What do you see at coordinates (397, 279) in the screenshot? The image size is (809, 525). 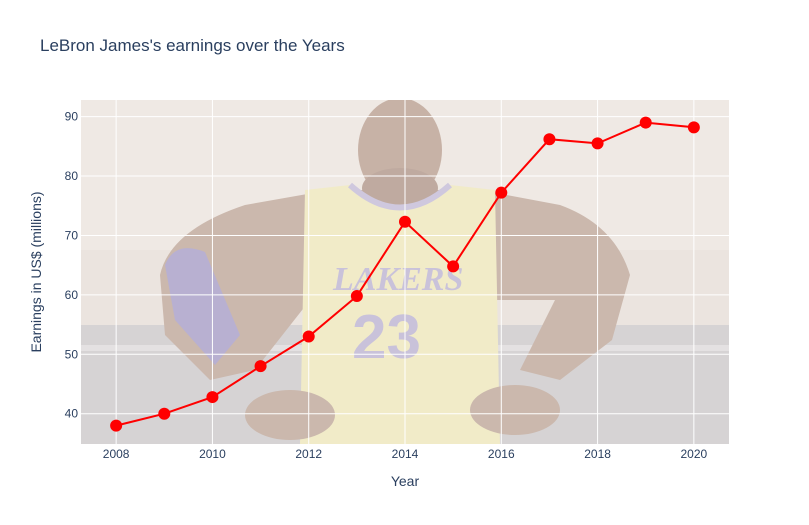 I see `svg-text: LAKERS` at bounding box center [397, 279].